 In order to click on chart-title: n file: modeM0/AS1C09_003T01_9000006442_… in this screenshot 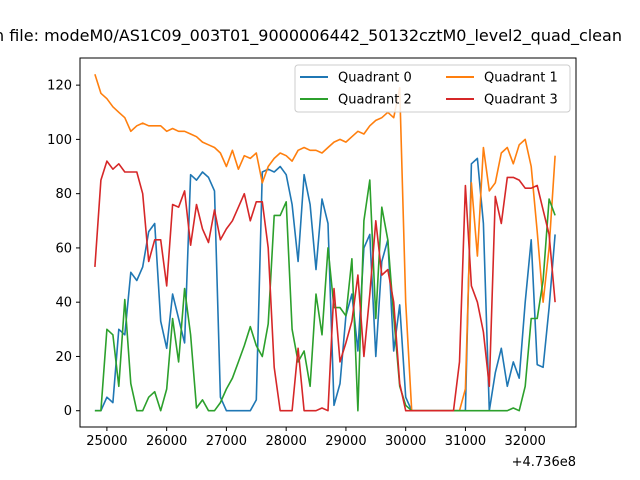, I will do `click(311, 36)`.